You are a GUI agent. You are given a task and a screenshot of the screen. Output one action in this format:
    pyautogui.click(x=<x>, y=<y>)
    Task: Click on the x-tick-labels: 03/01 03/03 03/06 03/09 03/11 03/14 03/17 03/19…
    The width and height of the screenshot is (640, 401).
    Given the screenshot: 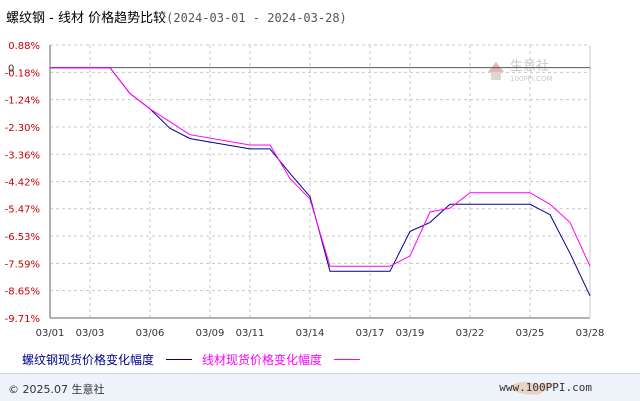 What is the action you would take?
    pyautogui.click(x=320, y=333)
    